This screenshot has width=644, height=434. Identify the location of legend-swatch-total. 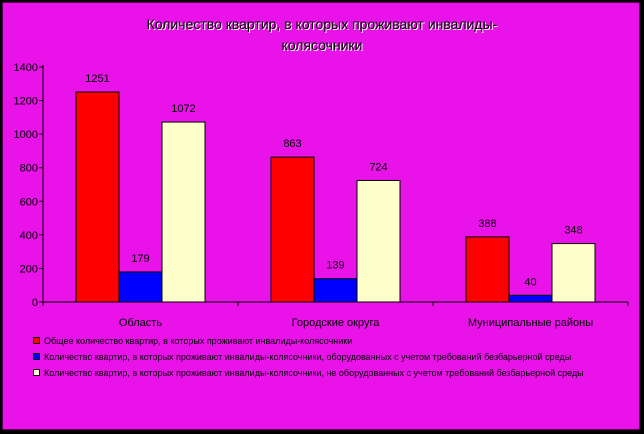
(36, 340).